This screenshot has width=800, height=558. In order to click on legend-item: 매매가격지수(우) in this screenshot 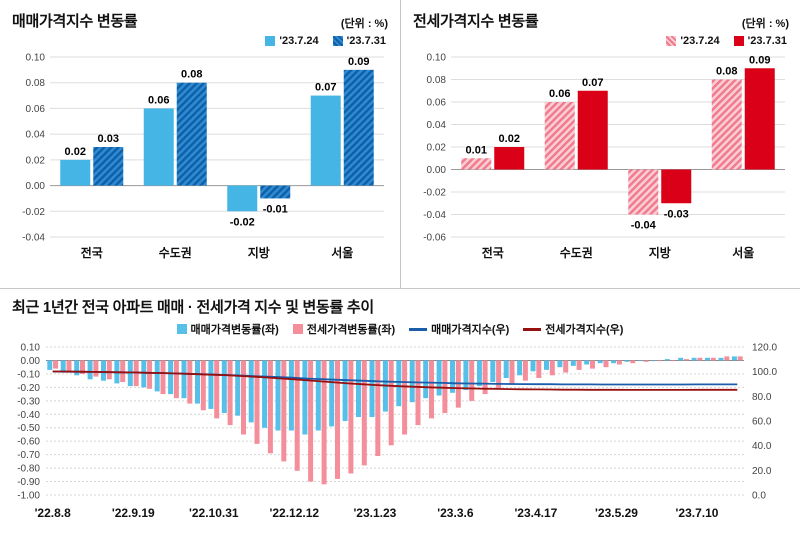, I will do `click(459, 329)`.